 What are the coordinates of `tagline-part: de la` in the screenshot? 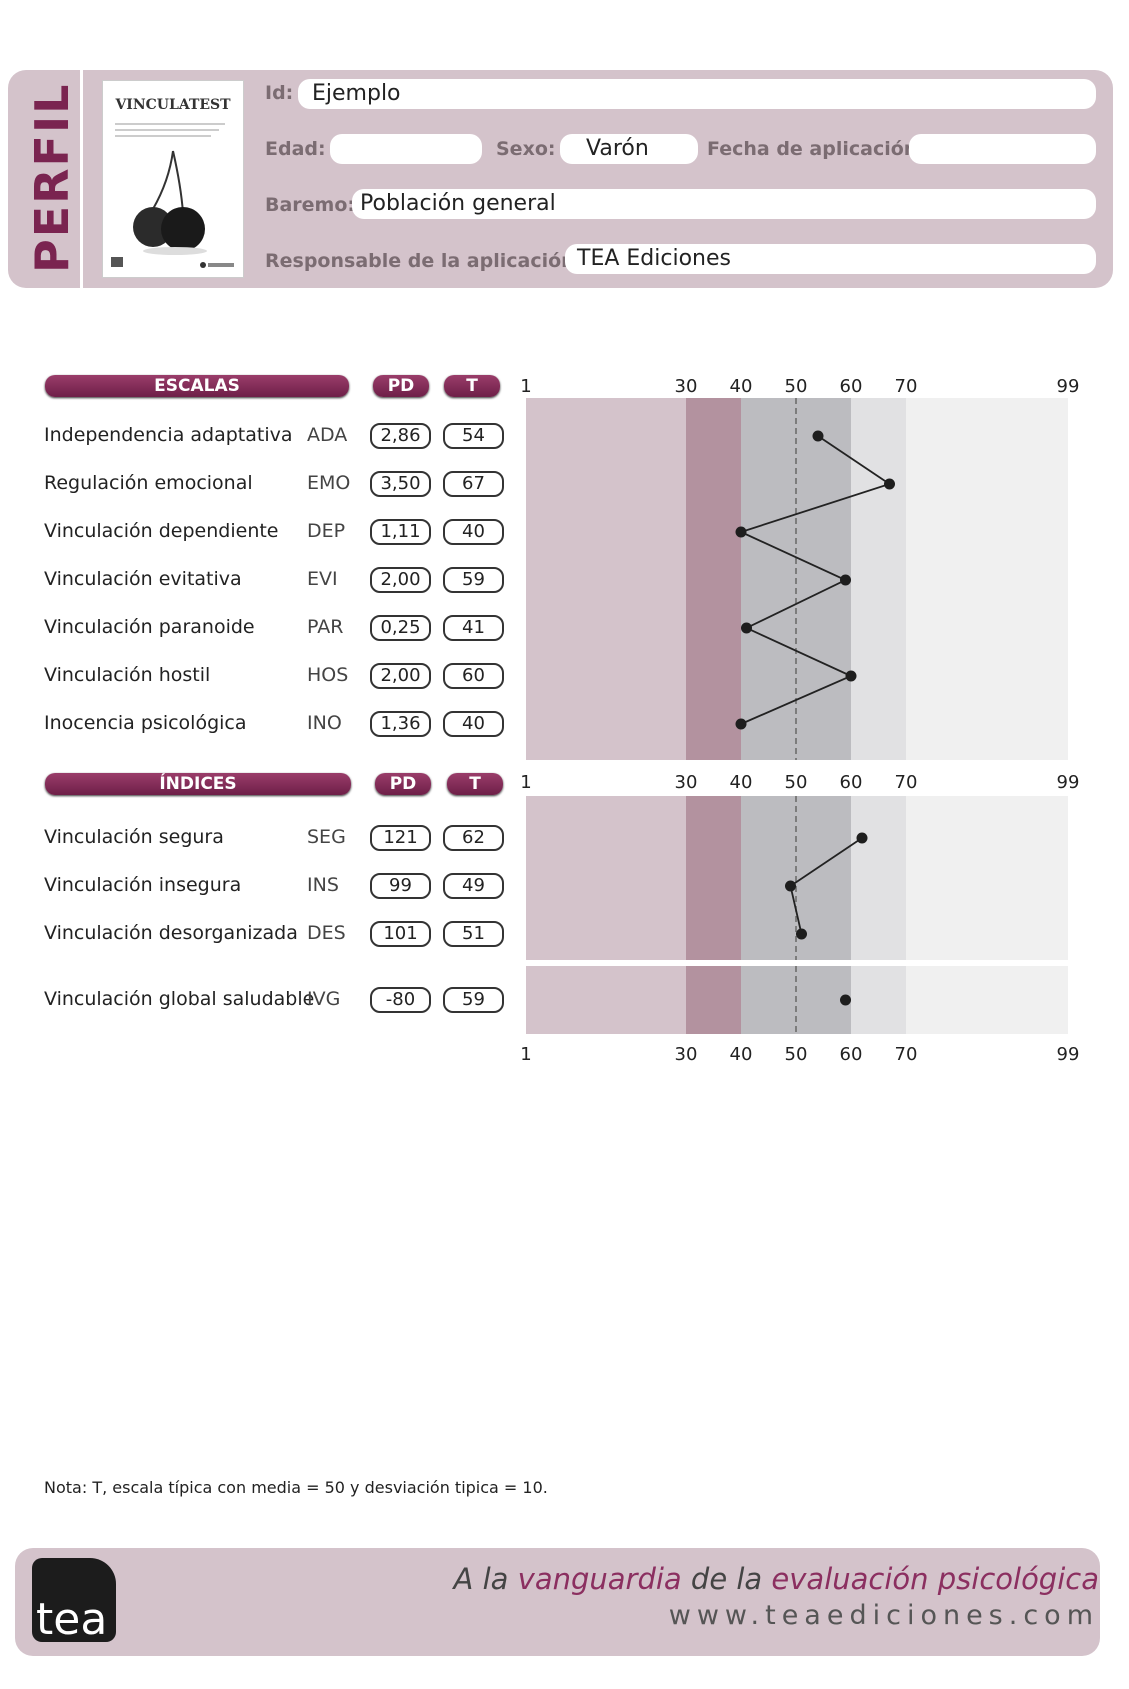 It's located at (727, 1579).